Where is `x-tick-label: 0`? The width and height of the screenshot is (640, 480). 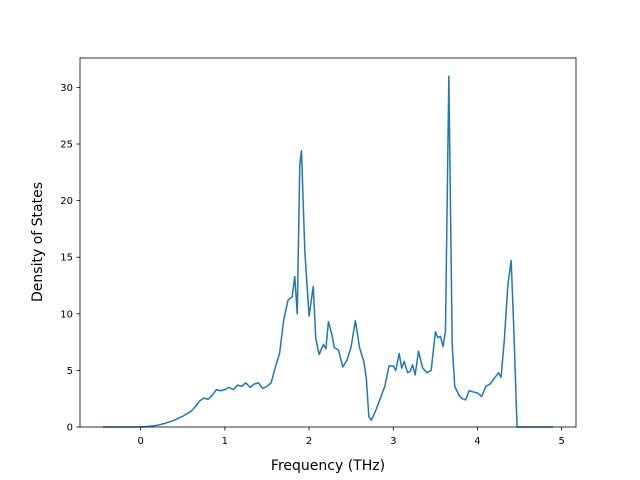 x-tick-label: 0 is located at coordinates (140, 441).